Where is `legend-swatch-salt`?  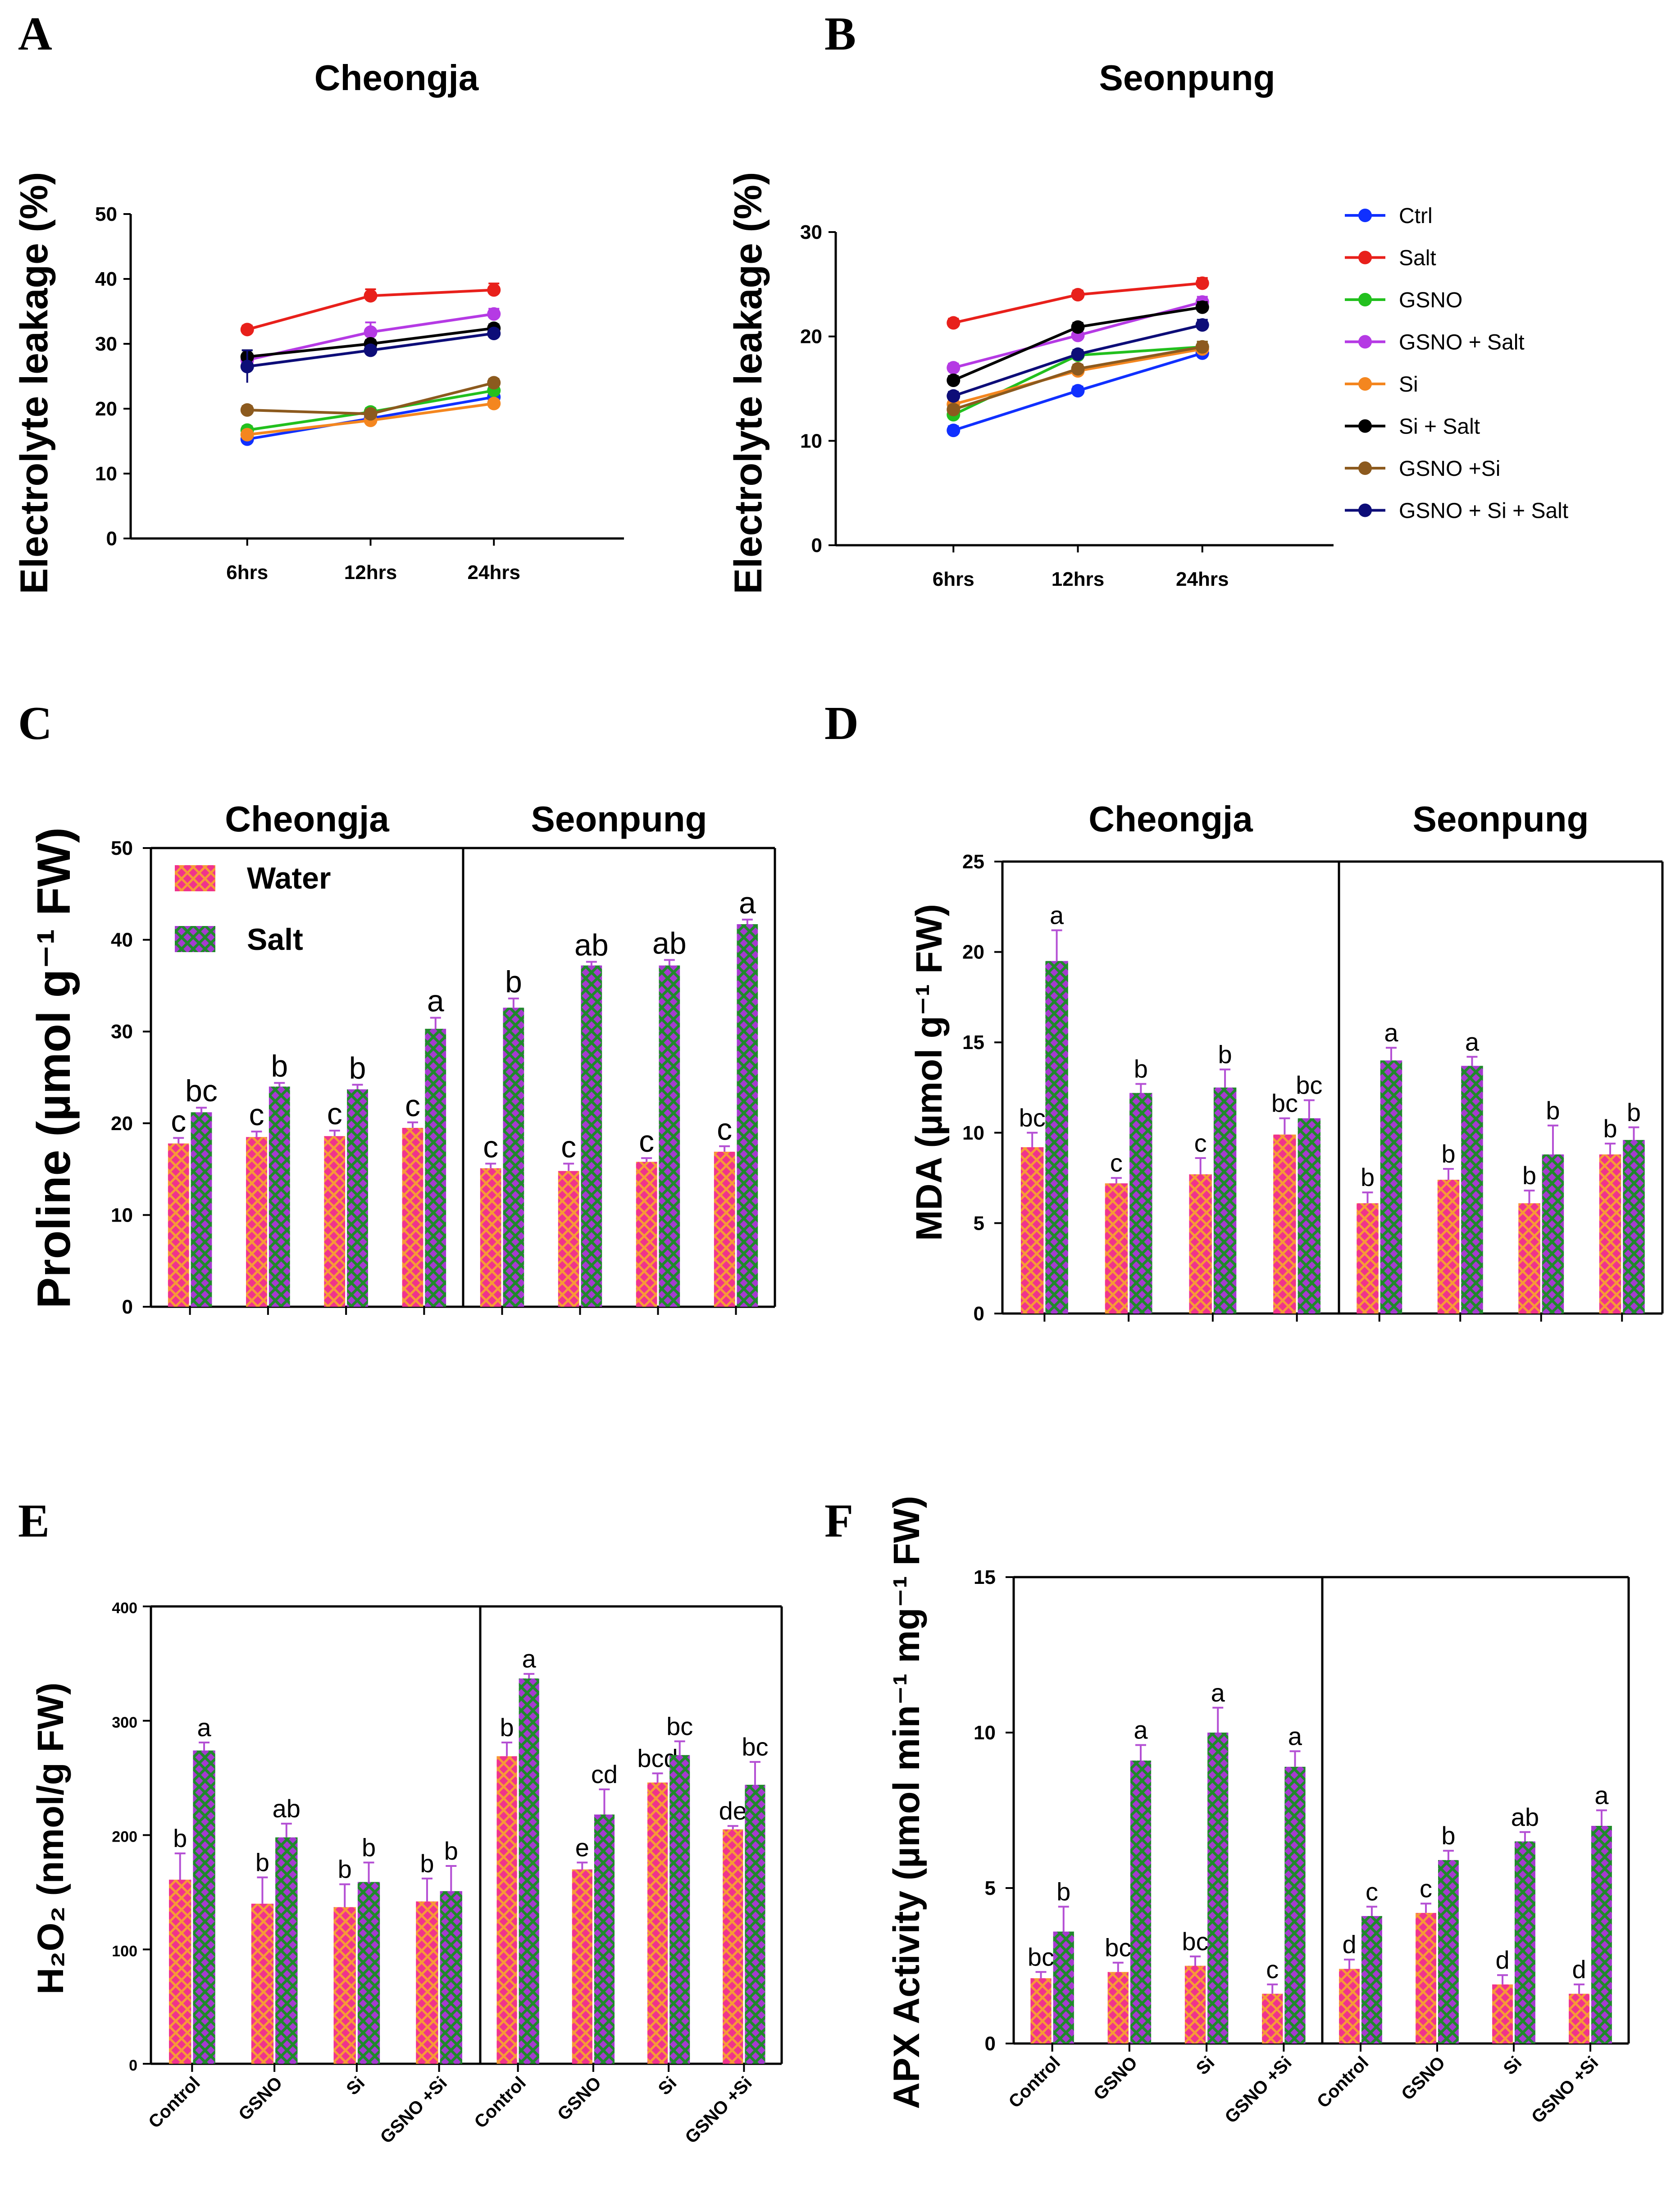 legend-swatch-salt is located at coordinates (195, 939).